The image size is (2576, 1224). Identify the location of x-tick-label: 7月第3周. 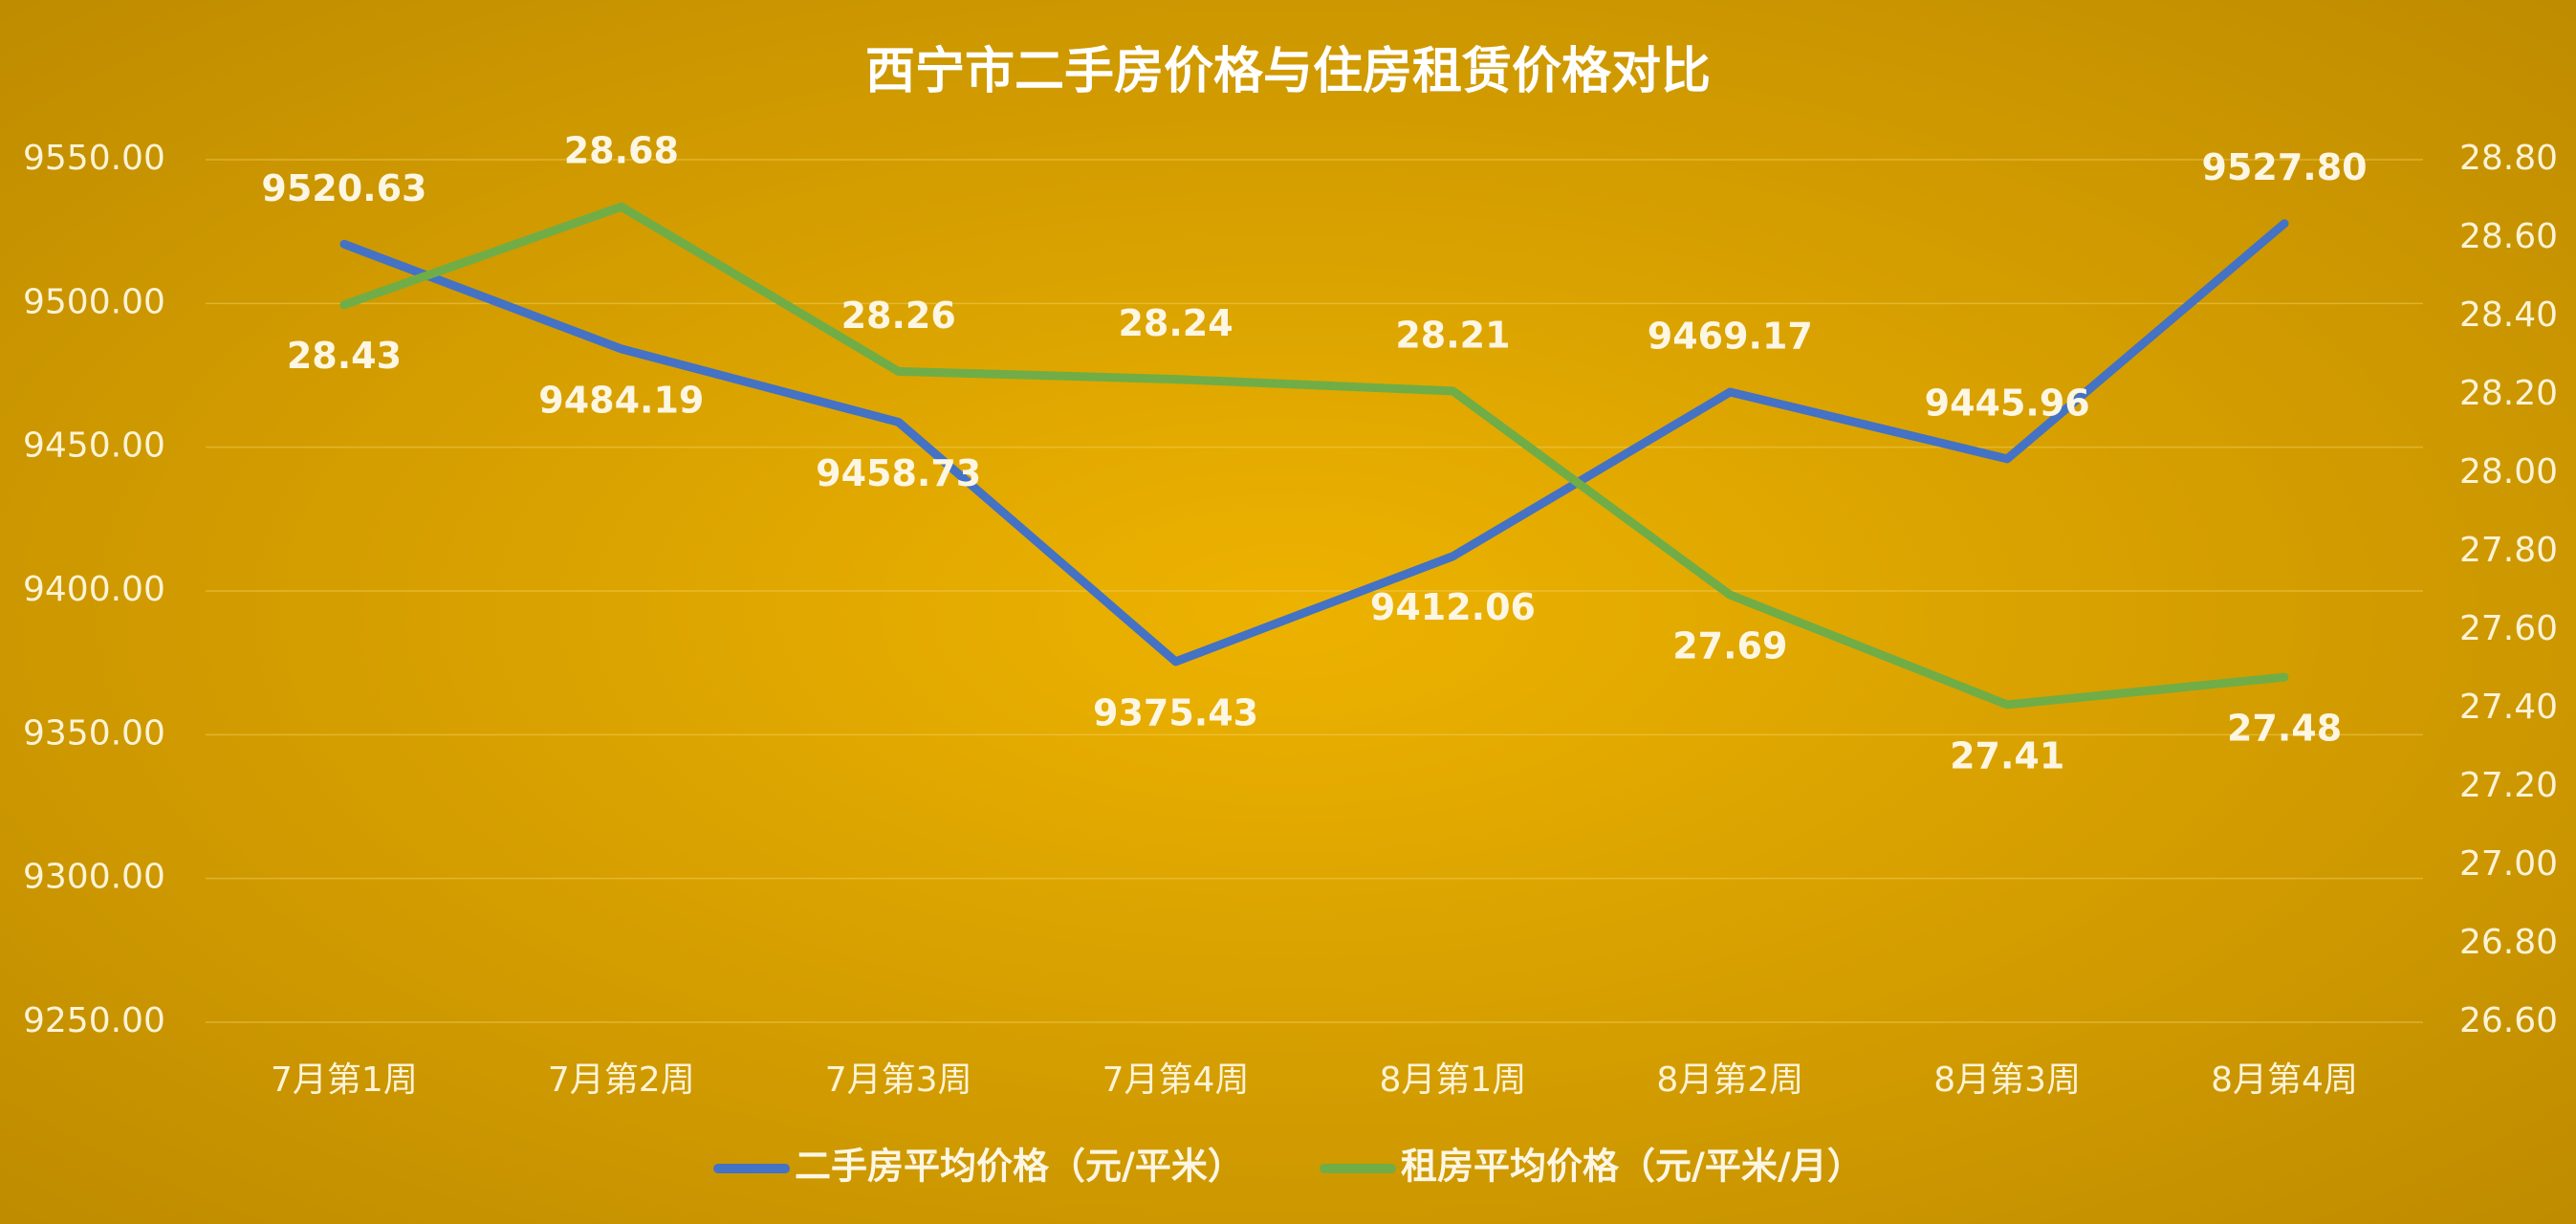
(898, 1080).